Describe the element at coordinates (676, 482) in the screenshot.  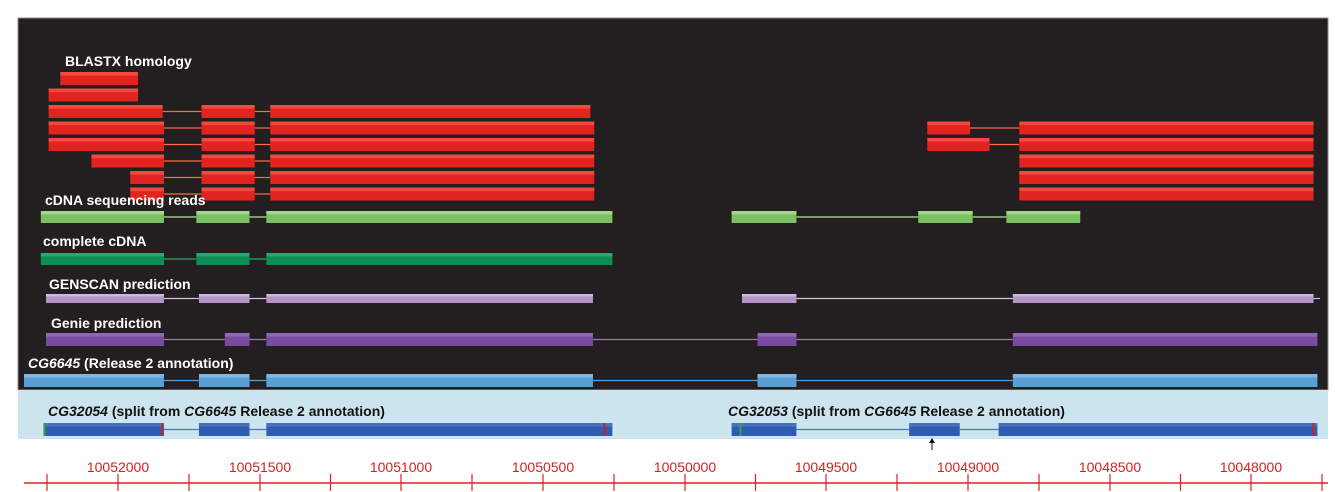
I see `coordinate-ruler` at that location.